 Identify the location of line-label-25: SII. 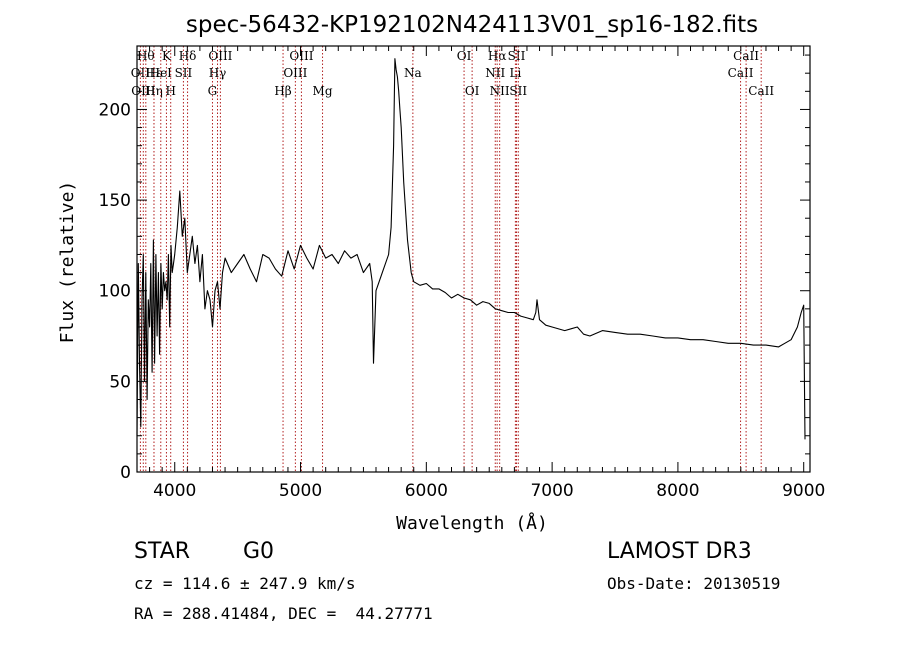
(518, 91).